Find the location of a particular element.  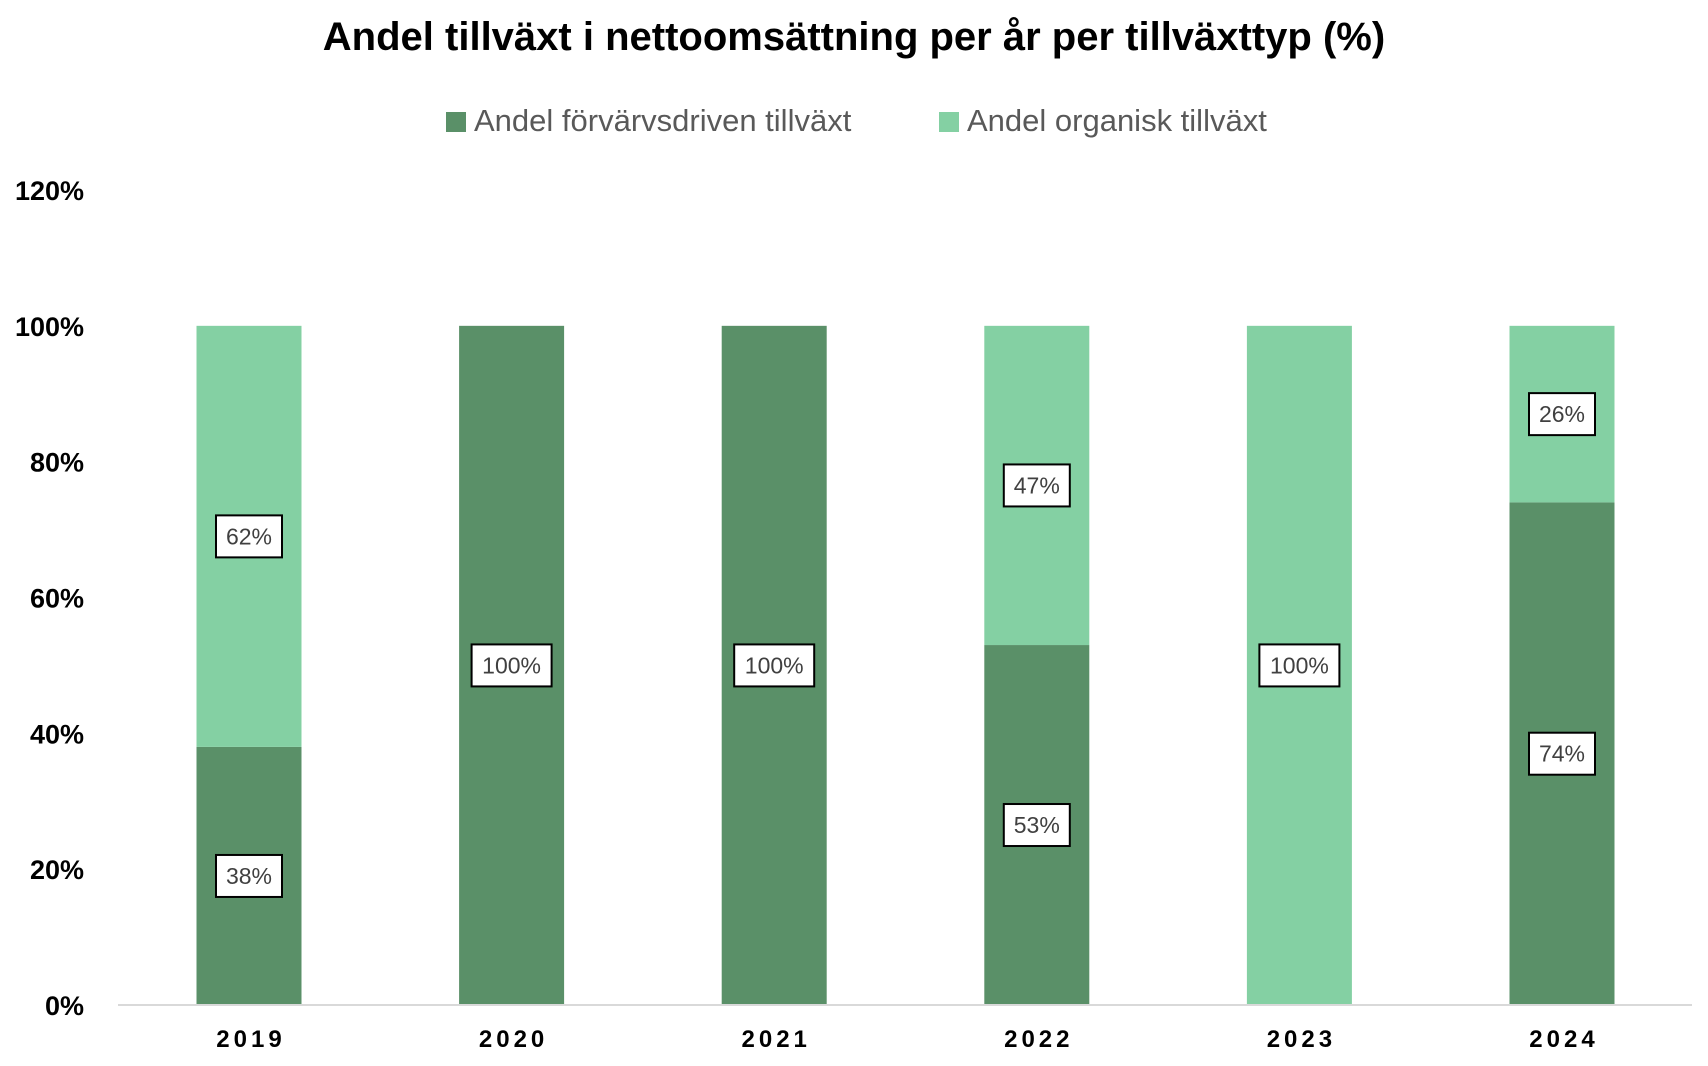

data-label: 62% is located at coordinates (249, 536).